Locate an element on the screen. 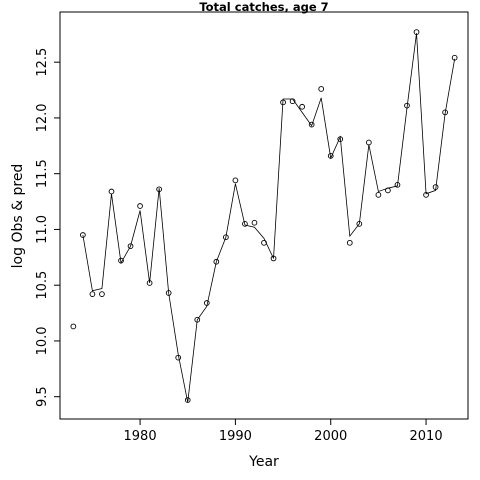 This screenshot has height=480, width=480. y-tick-label: 10.5 is located at coordinates (42, 285).